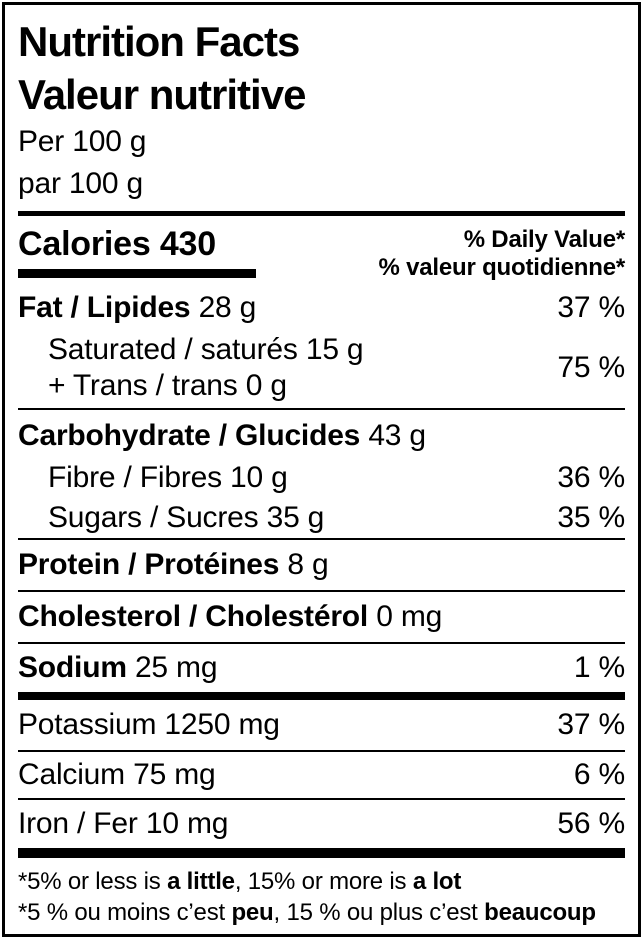 The height and width of the screenshot is (939, 643). I want to click on iron-text: Iron / Fer 10 mg, so click(123, 824).